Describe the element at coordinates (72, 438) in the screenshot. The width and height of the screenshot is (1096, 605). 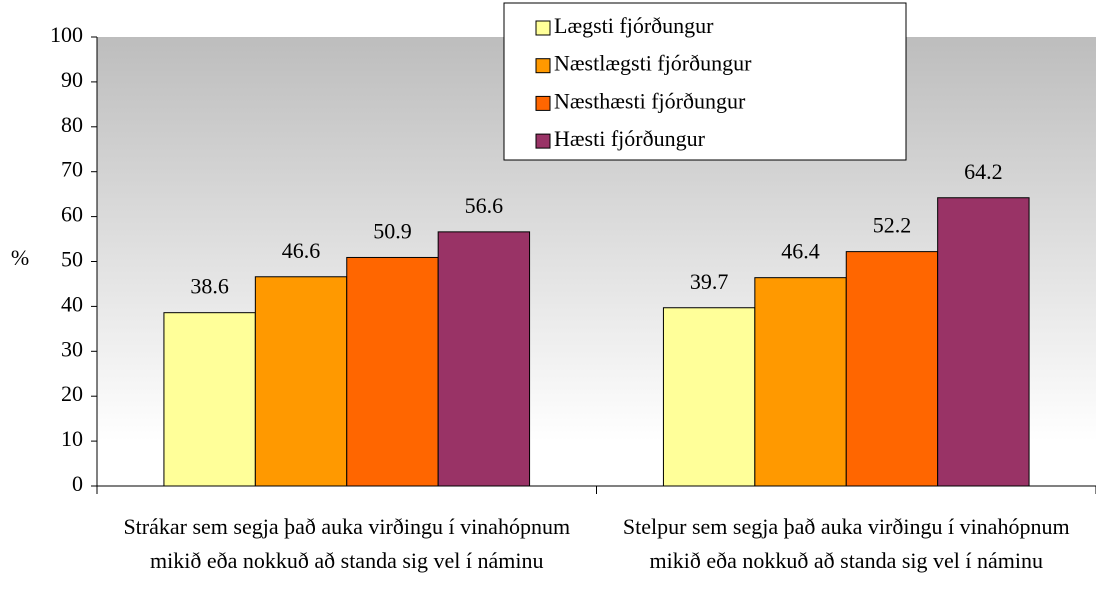
I see `y-tick-label: 10` at that location.